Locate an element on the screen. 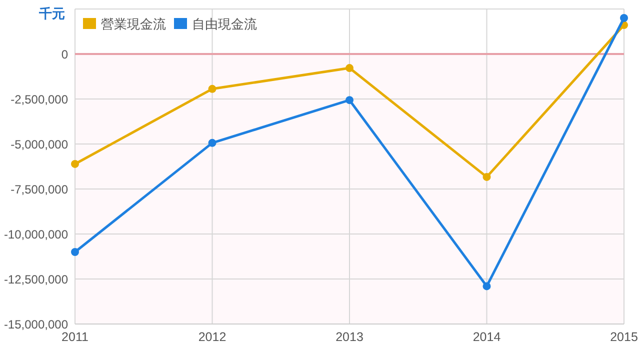 Image resolution: width=644 pixels, height=353 pixels. x-tick-label: 2013 is located at coordinates (350, 337).